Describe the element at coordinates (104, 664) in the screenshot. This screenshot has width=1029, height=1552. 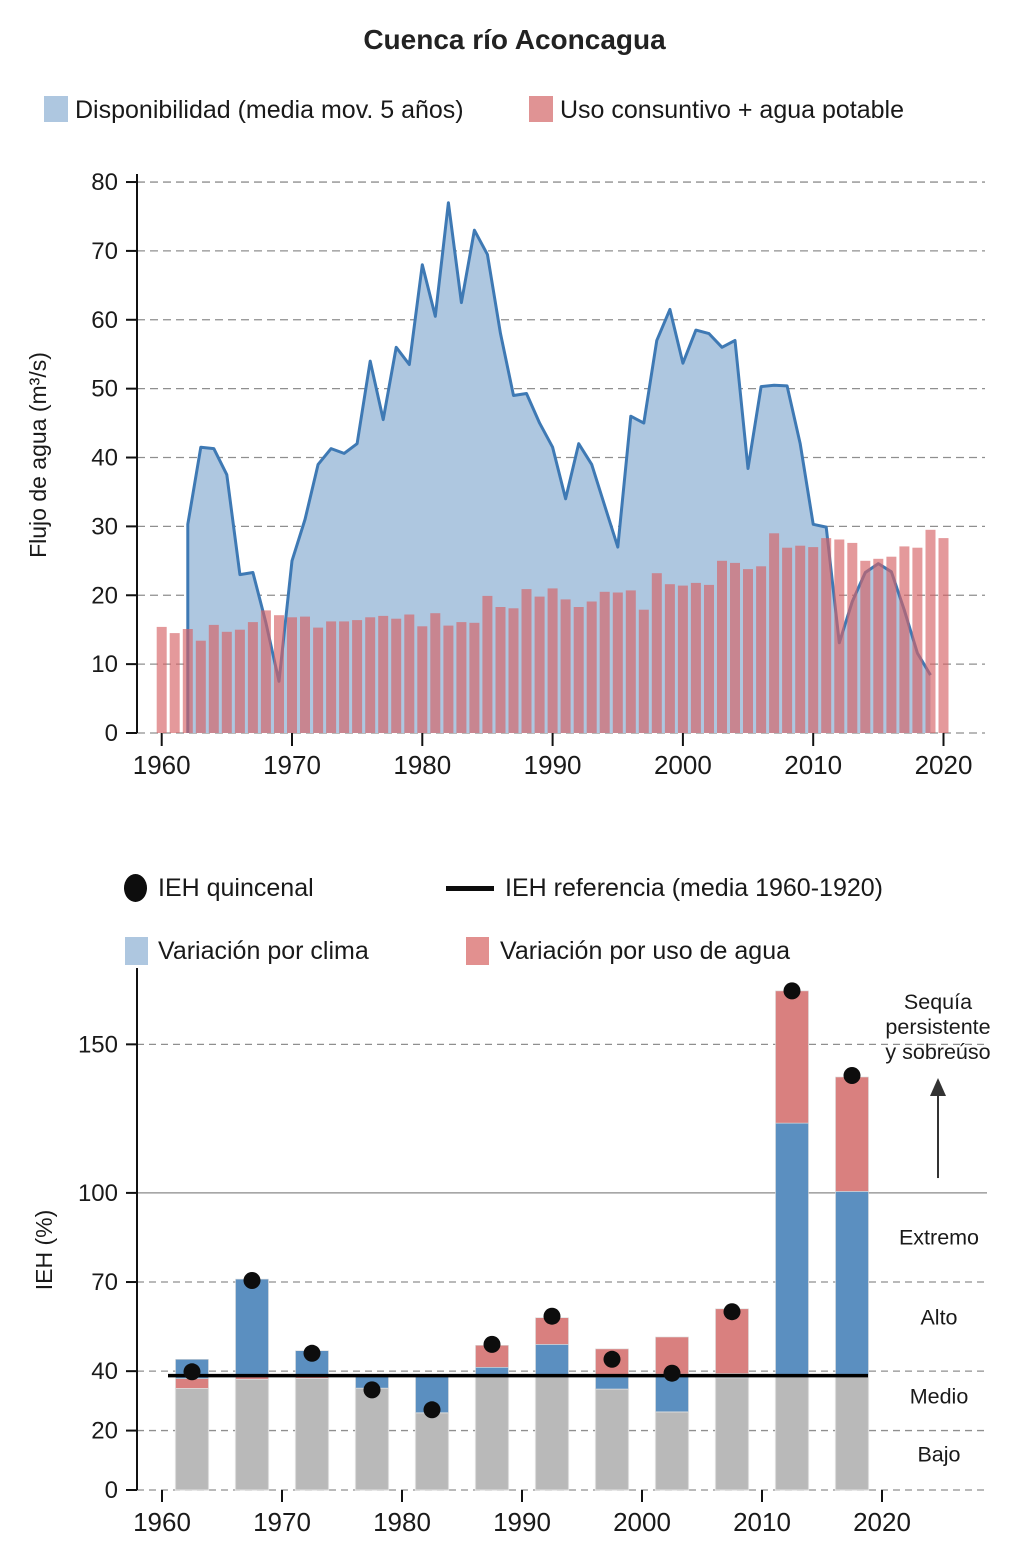
I see `flow-y-tick-label-10: 10` at that location.